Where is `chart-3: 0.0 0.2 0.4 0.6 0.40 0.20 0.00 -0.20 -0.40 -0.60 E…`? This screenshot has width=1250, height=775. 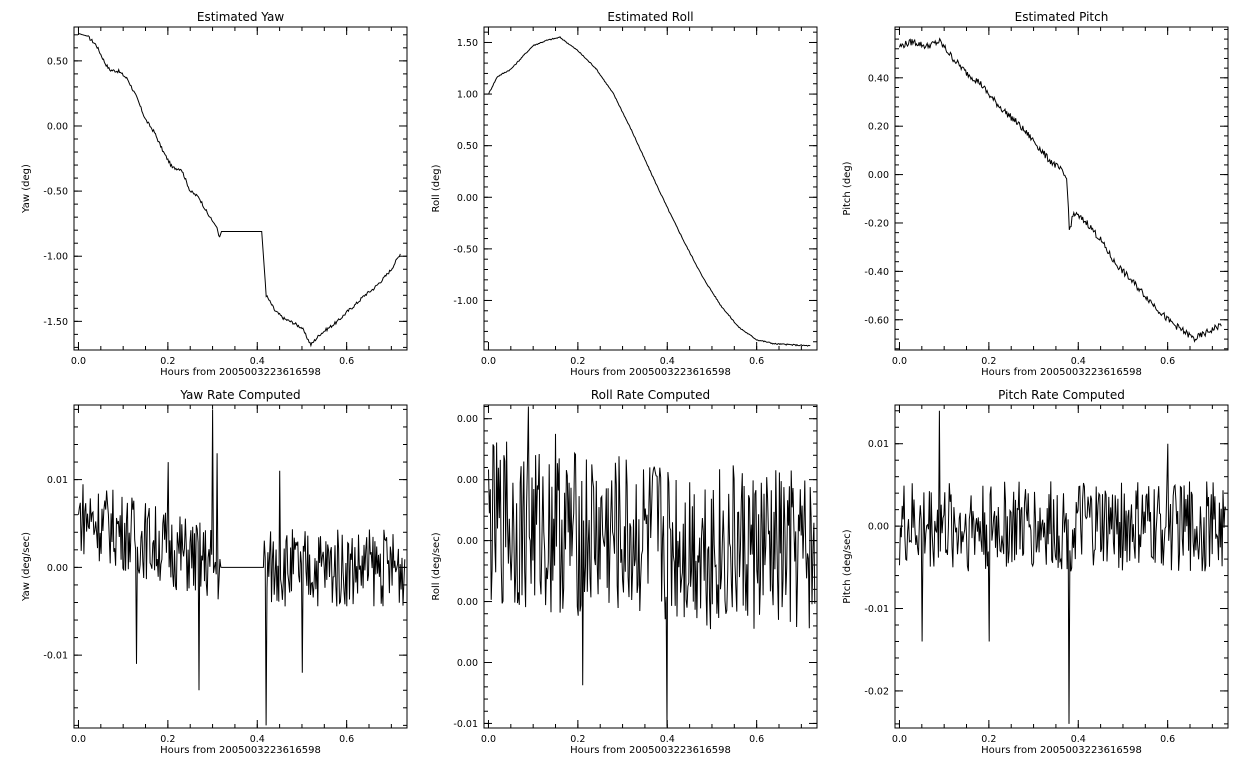 chart-3: 0.0 0.2 0.4 0.6 0.40 0.20 0.00 -0.20 -0.40 -0.60 E… is located at coordinates (1035, 194).